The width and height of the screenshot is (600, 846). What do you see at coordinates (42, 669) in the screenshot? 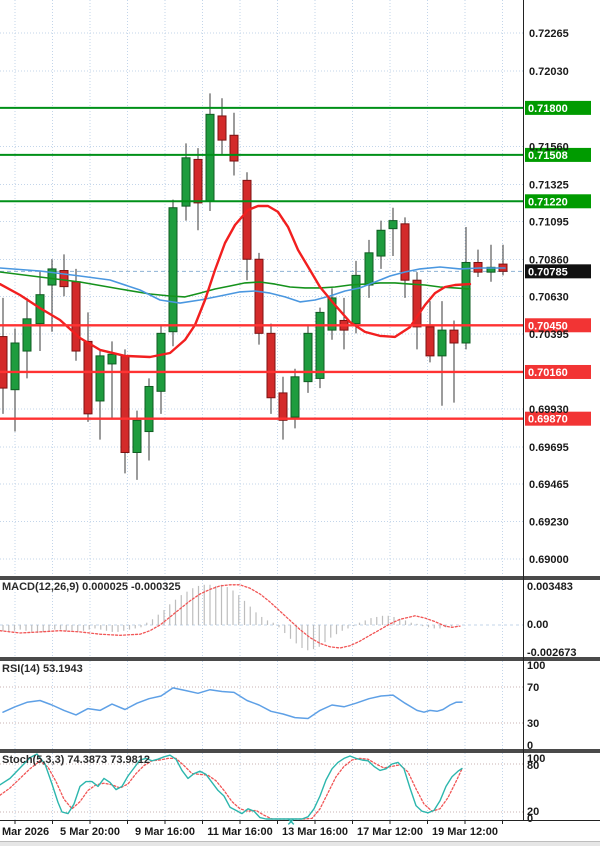
I see `rsi-indicator-label: RSI(14) 53.1943` at bounding box center [42, 669].